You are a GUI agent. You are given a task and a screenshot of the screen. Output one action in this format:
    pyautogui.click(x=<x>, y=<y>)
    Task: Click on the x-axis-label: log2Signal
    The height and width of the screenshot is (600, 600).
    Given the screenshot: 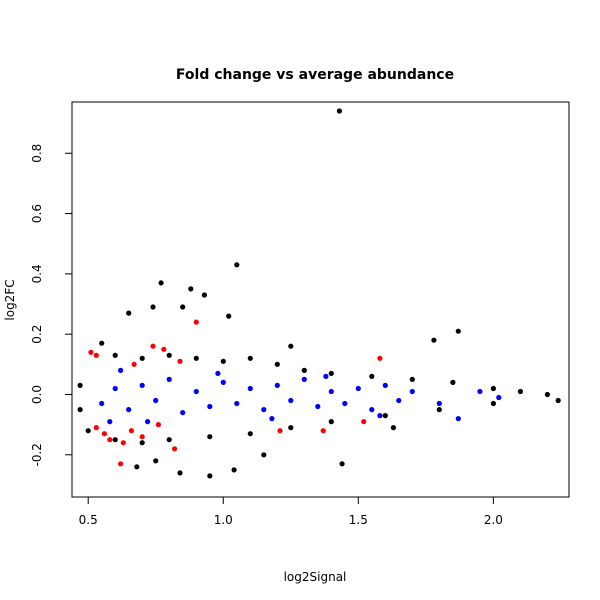 What is the action you would take?
    pyautogui.click(x=315, y=577)
    